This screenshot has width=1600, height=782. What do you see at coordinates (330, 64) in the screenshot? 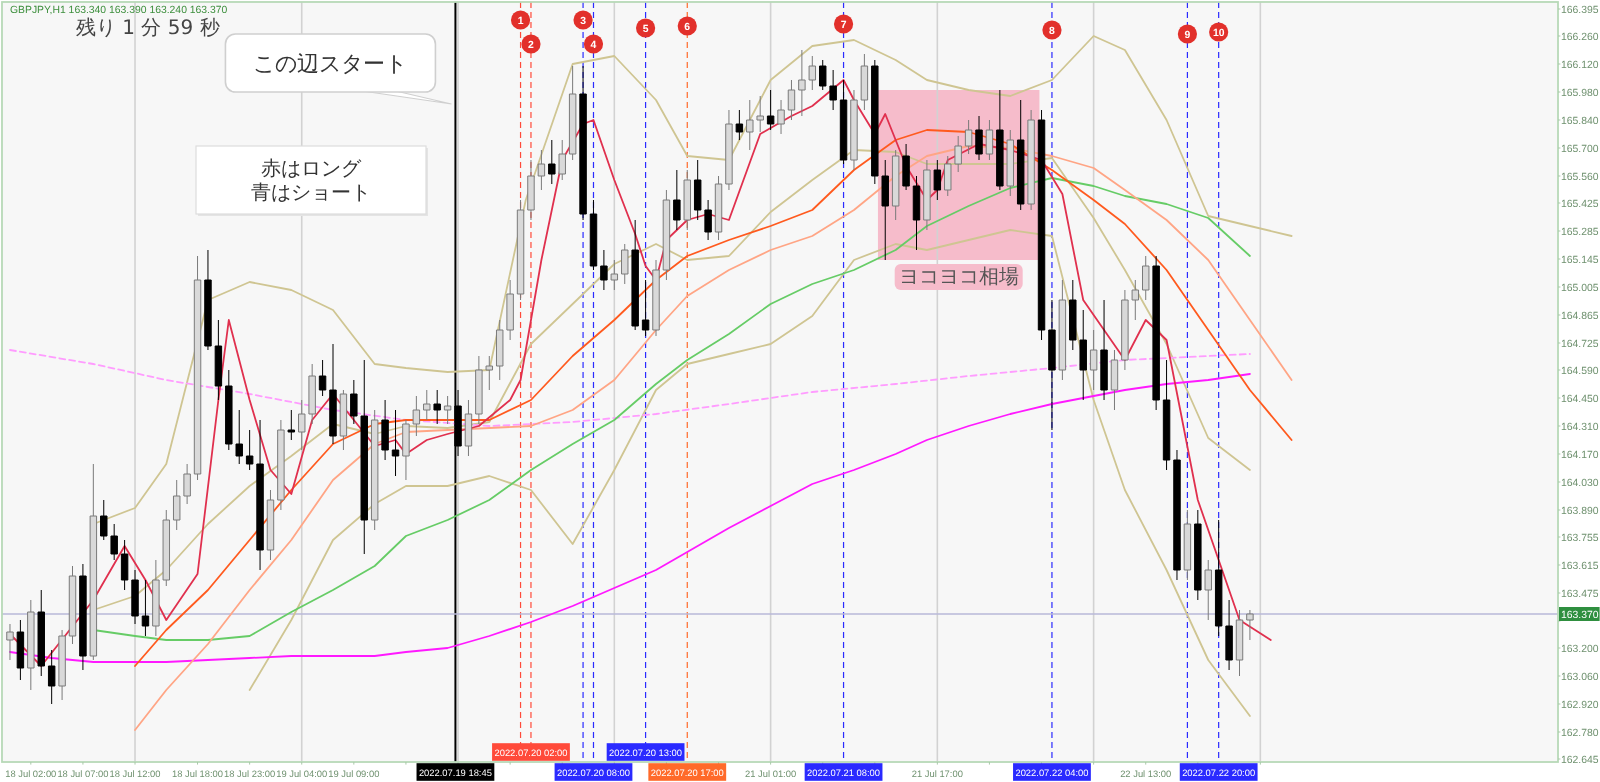
I see `annotation: この辺スタート` at bounding box center [330, 64].